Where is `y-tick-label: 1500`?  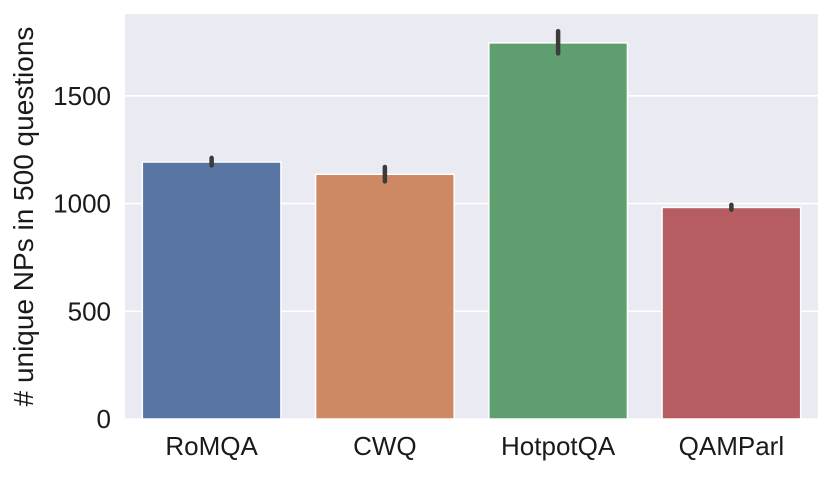
y-tick-label: 1500 is located at coordinates (82, 96).